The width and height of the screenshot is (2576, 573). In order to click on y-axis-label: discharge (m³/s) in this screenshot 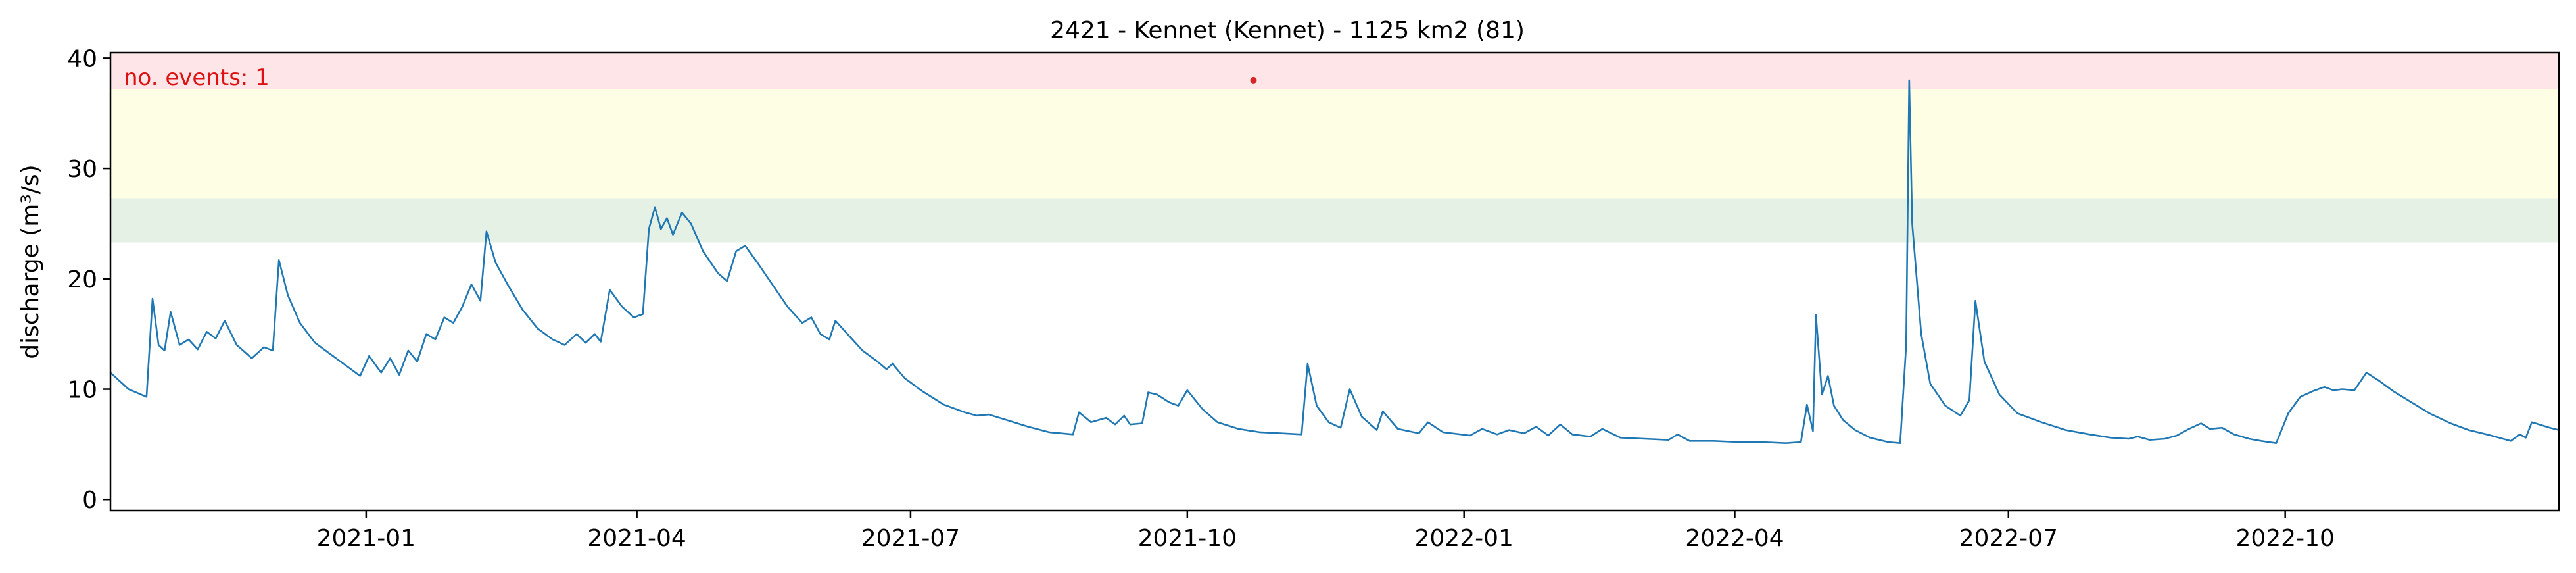, I will do `click(31, 261)`.